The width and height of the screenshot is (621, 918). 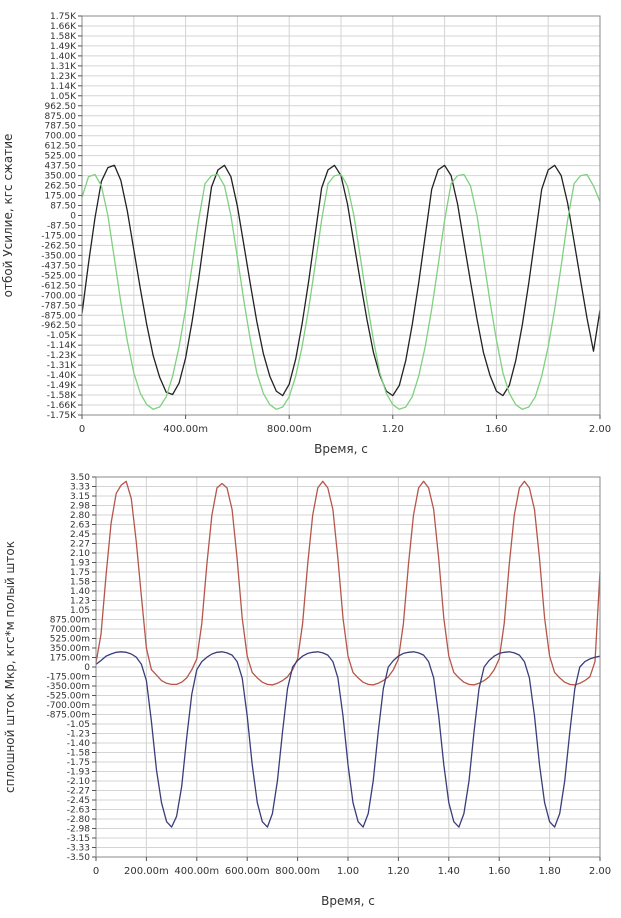 What do you see at coordinates (345, 425) in the screenshot?
I see `force-chart-x-ticks: 0 400.00m 800.00m 1.20 1.60 2.00` at bounding box center [345, 425].